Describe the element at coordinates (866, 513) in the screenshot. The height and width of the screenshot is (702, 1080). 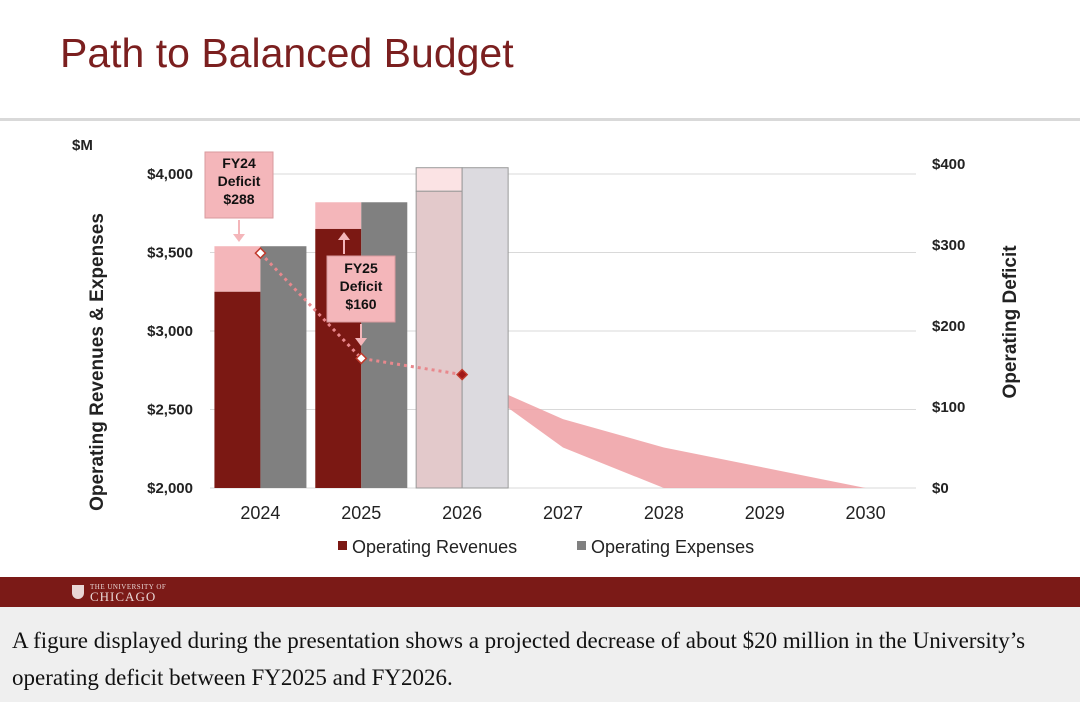
I see `x-tick-label: 2030` at that location.